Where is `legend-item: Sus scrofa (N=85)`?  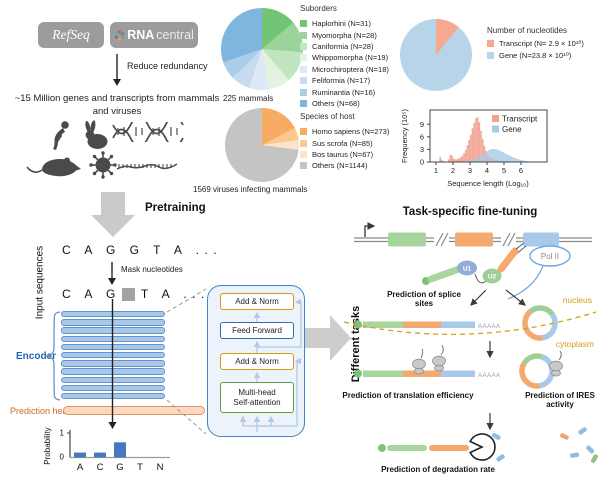
legend-item: Sus scrofa (N=85) is located at coordinates (344, 142).